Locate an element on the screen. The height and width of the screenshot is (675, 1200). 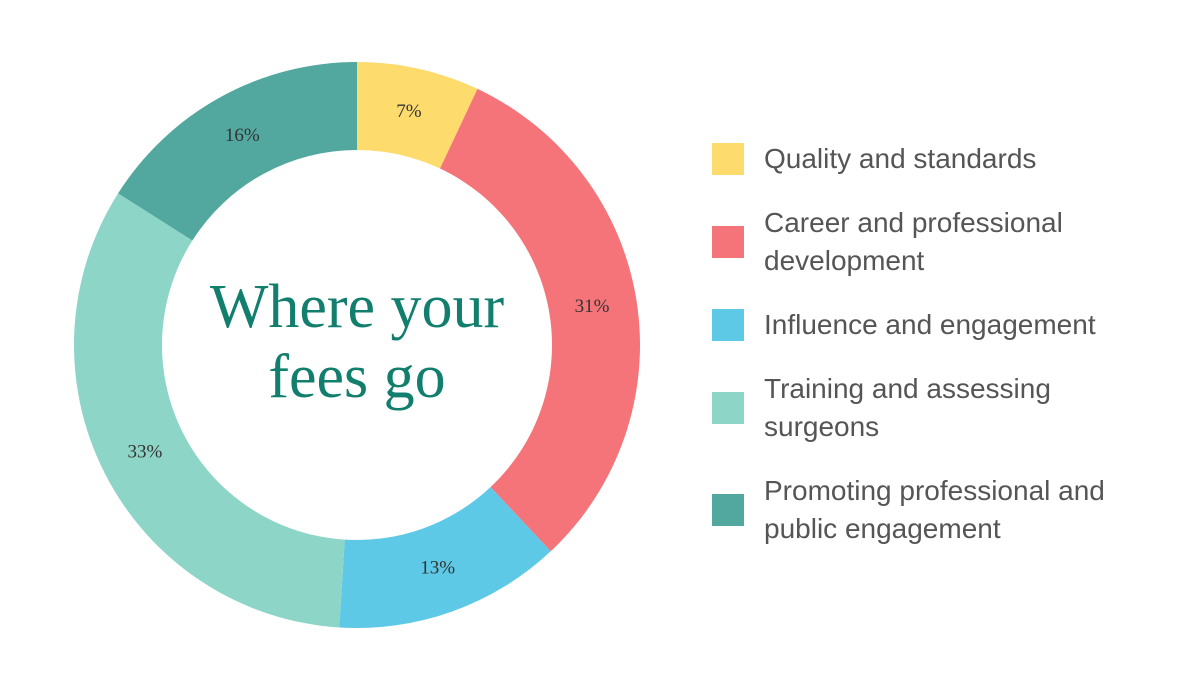
legend-label: Quality and standards is located at coordinates (900, 158).